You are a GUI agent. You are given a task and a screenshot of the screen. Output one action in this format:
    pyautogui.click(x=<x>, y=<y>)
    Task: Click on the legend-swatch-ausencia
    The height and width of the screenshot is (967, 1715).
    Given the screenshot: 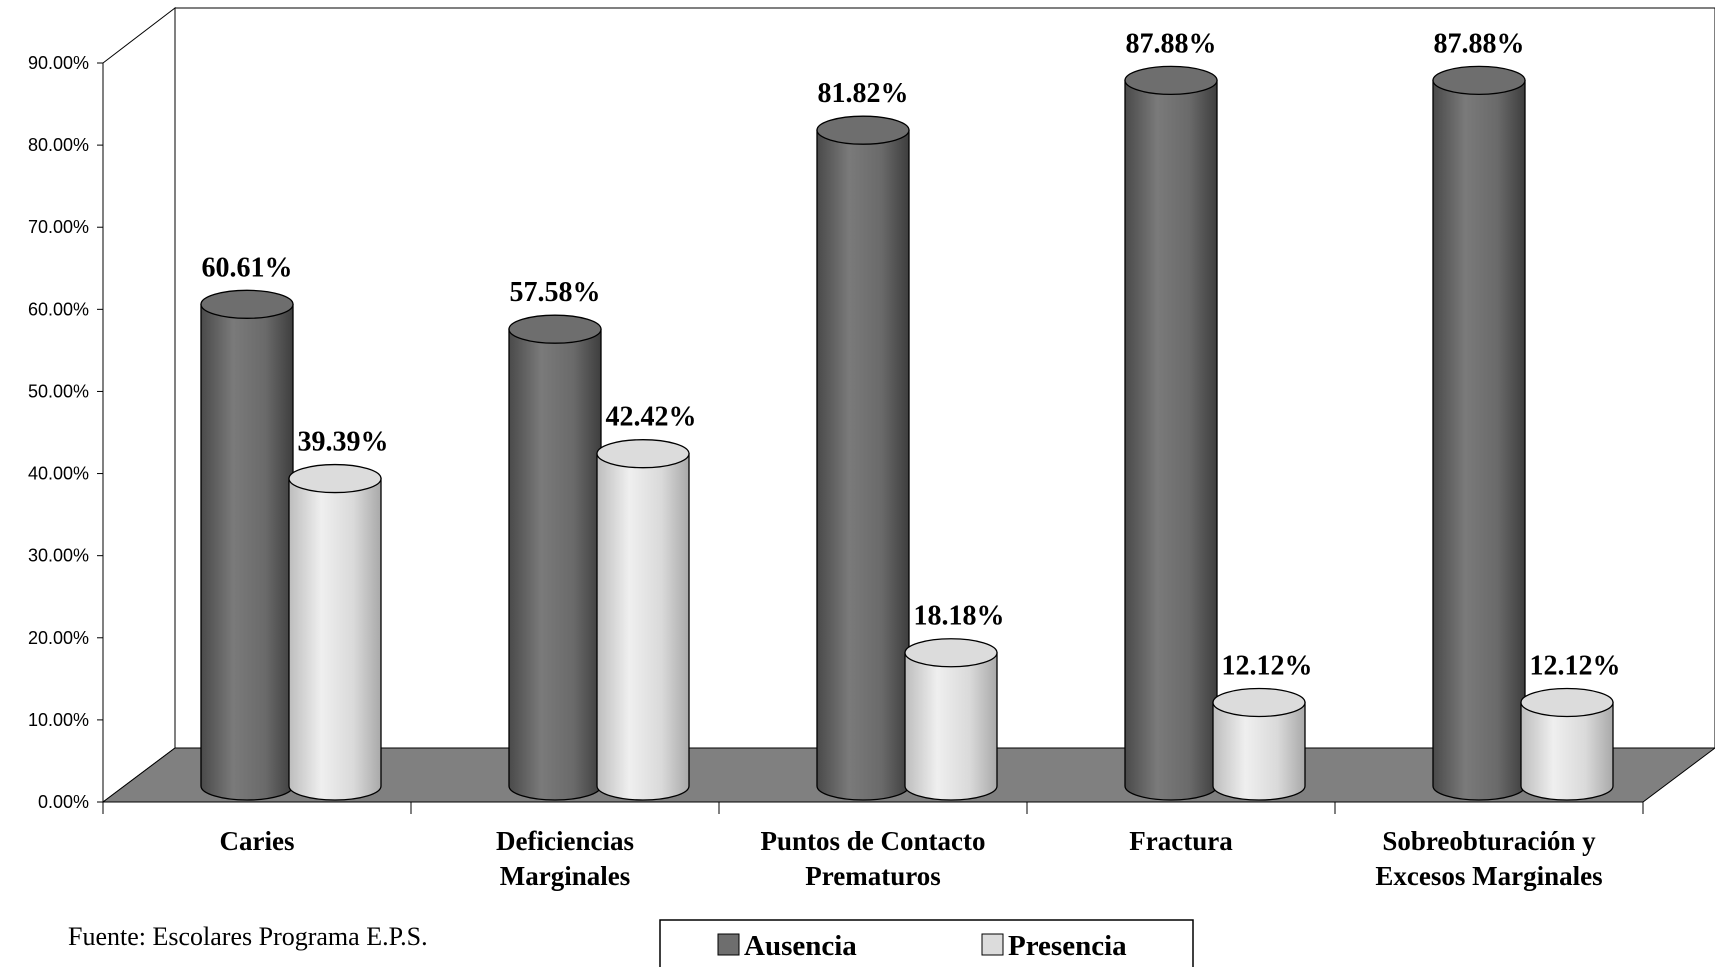 What is the action you would take?
    pyautogui.click(x=728, y=944)
    